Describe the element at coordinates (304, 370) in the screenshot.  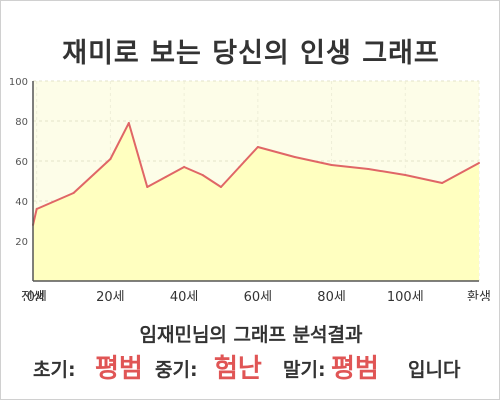
I see `late-label: 말기:` at that location.